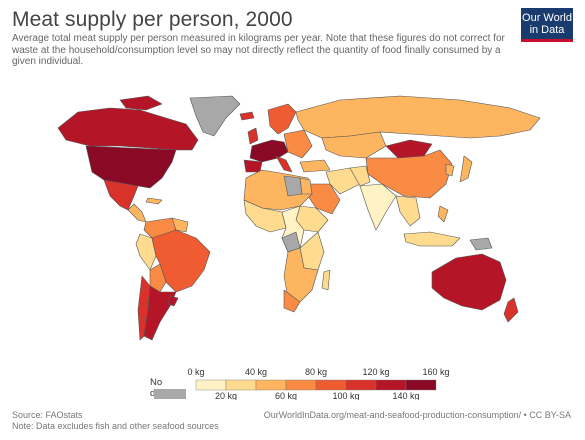 The height and width of the screenshot is (440, 585). What do you see at coordinates (511, 310) in the screenshot?
I see `region-new-zealand` at bounding box center [511, 310].